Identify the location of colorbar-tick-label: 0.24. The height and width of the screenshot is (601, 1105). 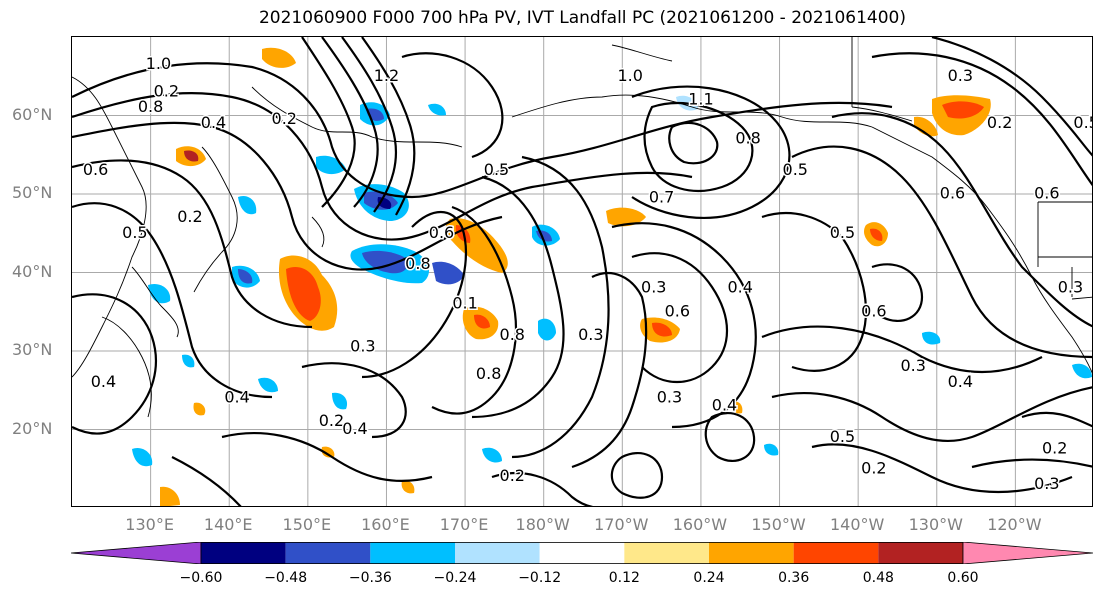
(709, 578).